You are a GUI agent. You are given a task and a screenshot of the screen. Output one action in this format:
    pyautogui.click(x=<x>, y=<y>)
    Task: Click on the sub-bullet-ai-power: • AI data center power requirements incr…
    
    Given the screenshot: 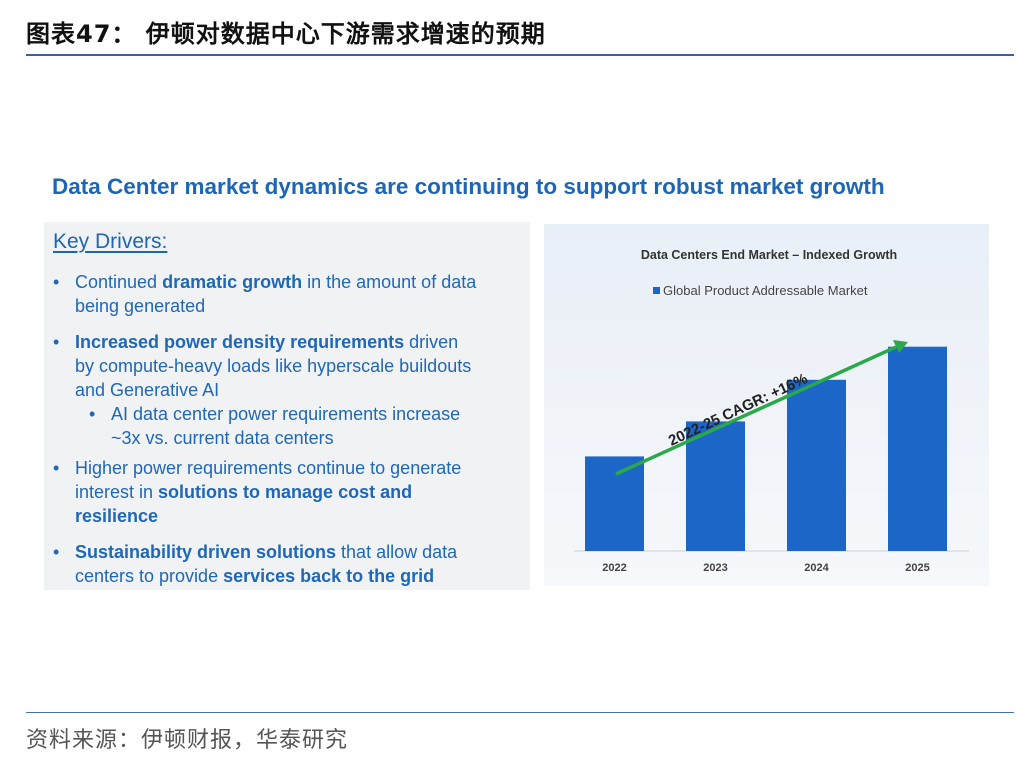 What is the action you would take?
    pyautogui.click(x=275, y=426)
    